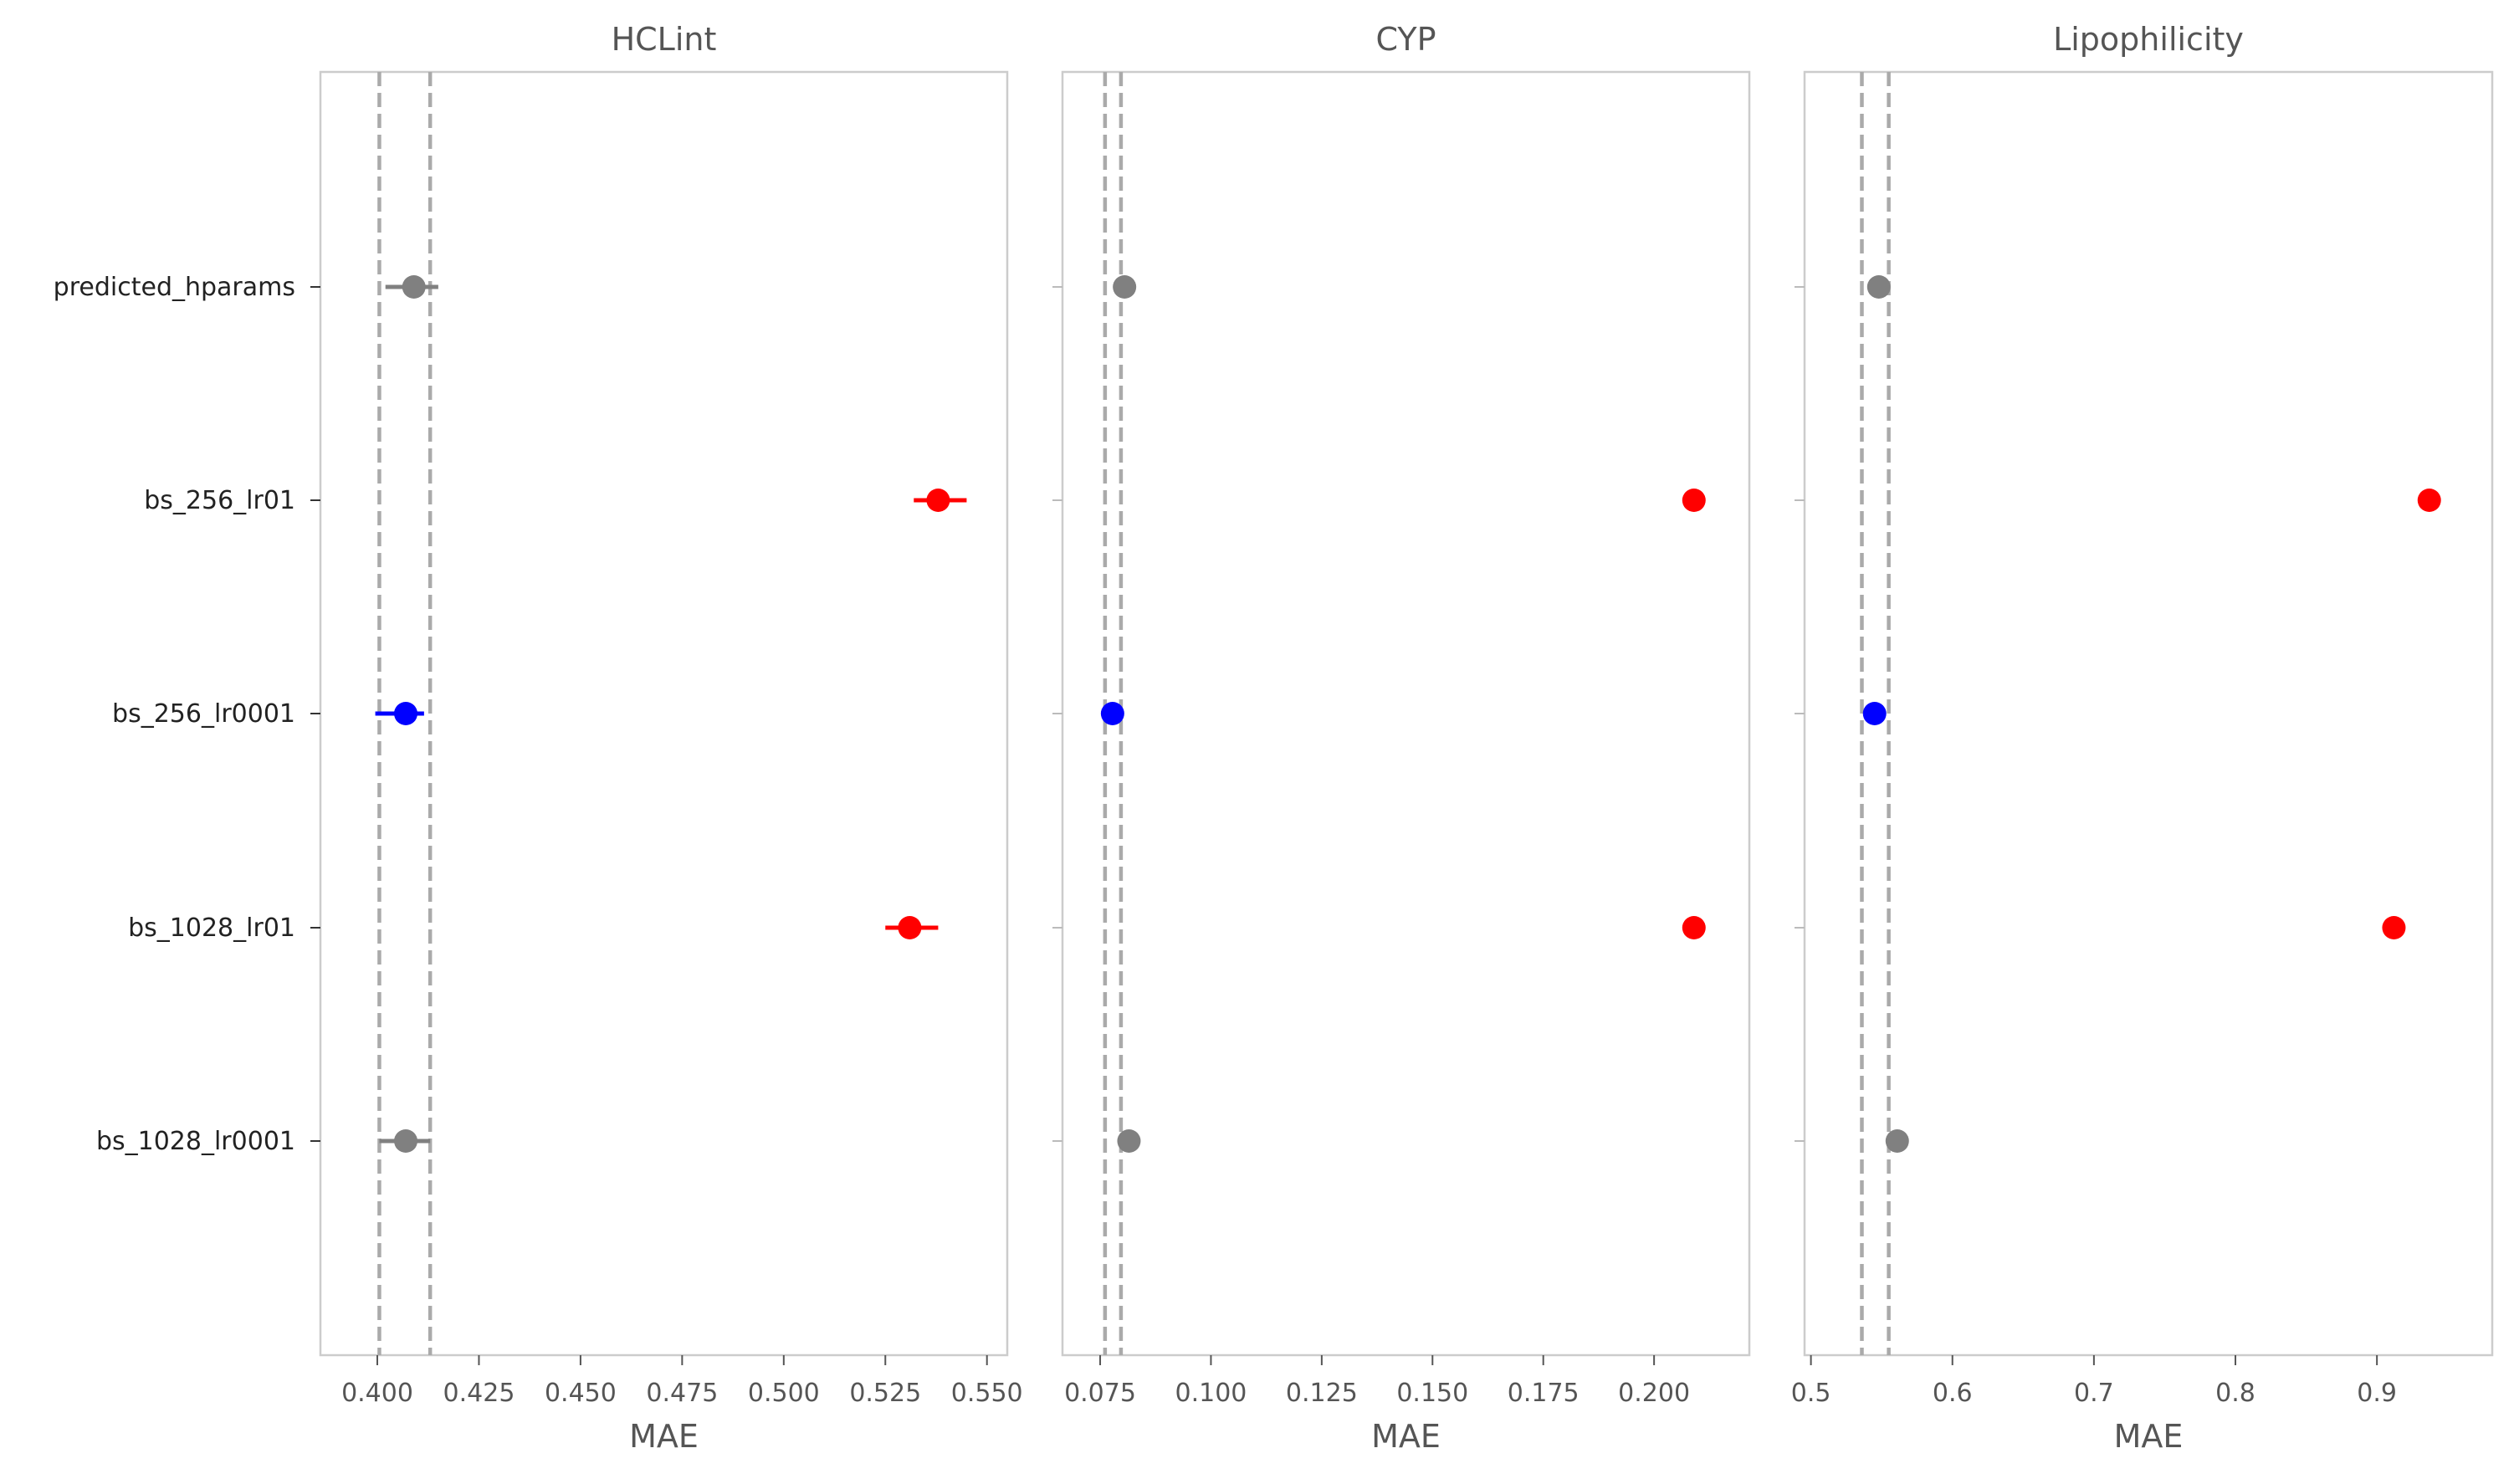 Image resolution: width=2514 pixels, height=1484 pixels. What do you see at coordinates (1544, 1393) in the screenshot?
I see `x-tick-label: 0.175` at bounding box center [1544, 1393].